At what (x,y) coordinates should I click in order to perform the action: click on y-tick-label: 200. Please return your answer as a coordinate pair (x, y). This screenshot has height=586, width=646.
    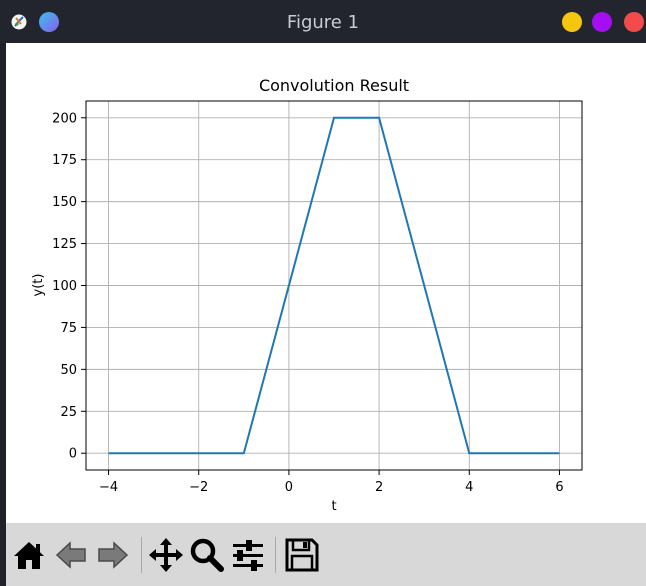
    Looking at the image, I should click on (64, 118).